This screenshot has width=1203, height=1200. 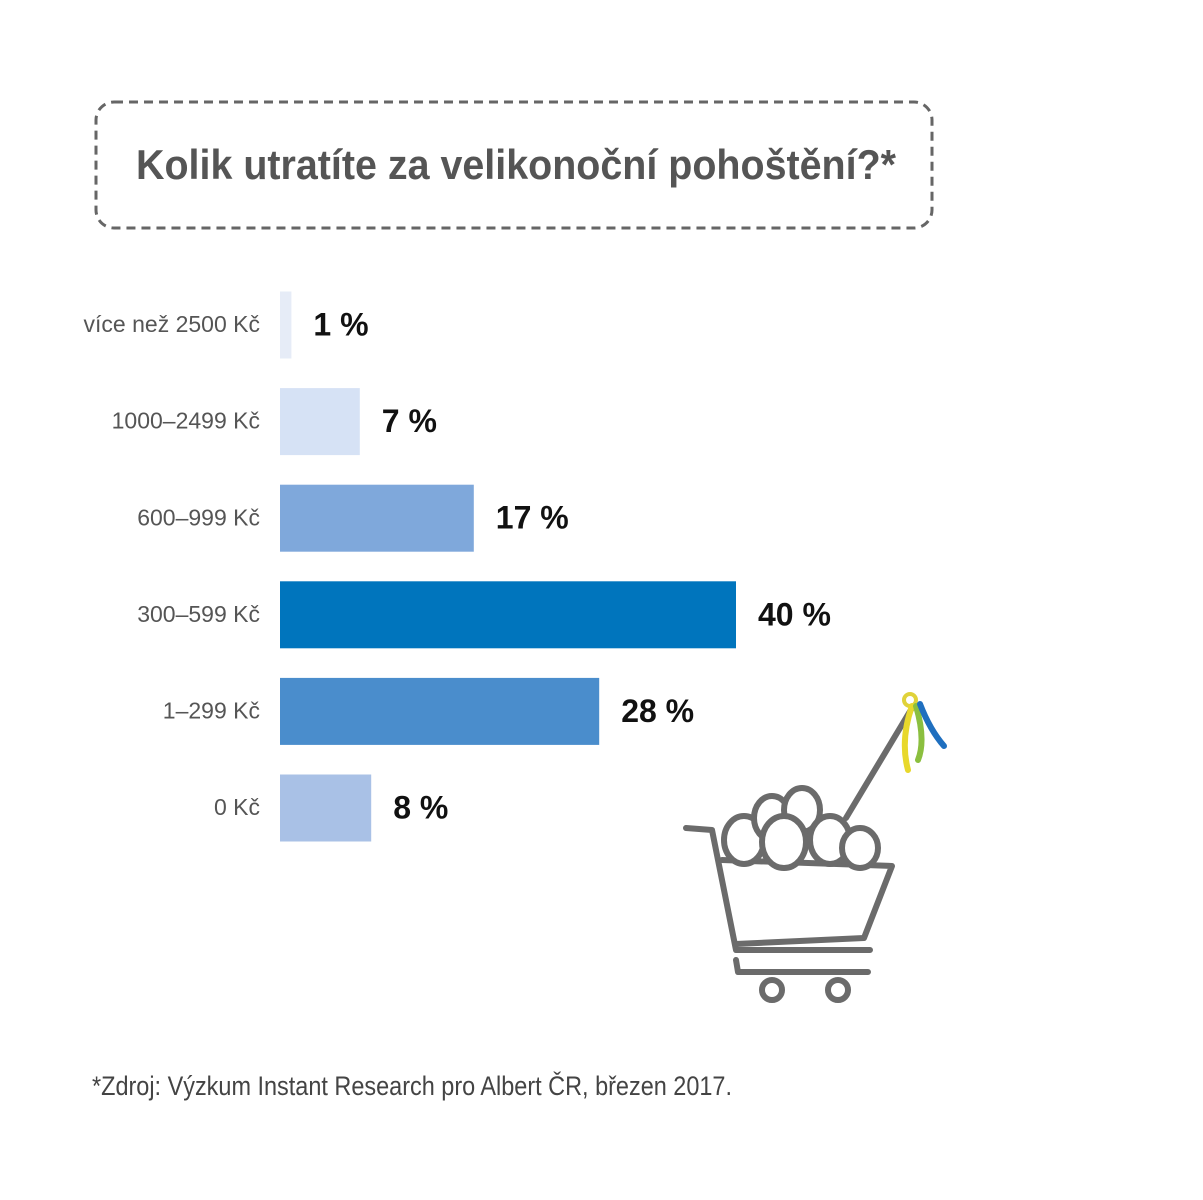 What do you see at coordinates (420, 807) in the screenshot?
I see `value-label: 8 %` at bounding box center [420, 807].